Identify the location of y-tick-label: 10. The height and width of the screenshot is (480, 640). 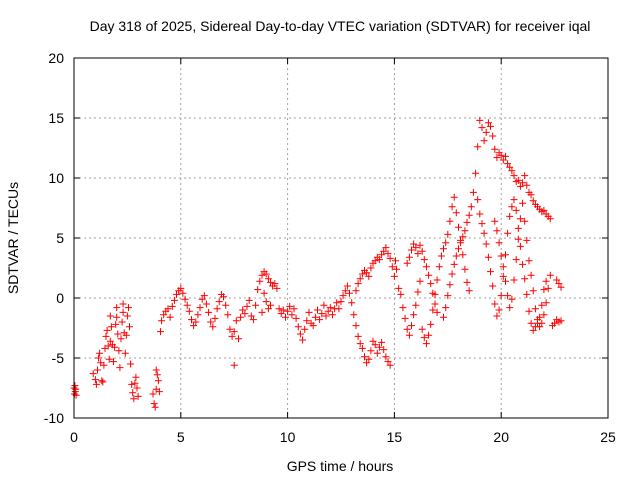
(56, 178).